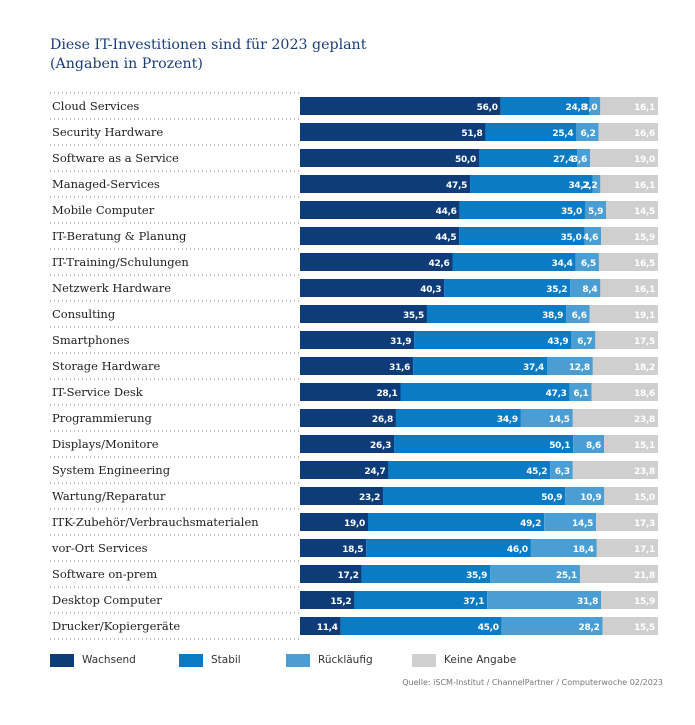 Image resolution: width=695 pixels, height=725 pixels. I want to click on category-label: Consulting, so click(84, 314).